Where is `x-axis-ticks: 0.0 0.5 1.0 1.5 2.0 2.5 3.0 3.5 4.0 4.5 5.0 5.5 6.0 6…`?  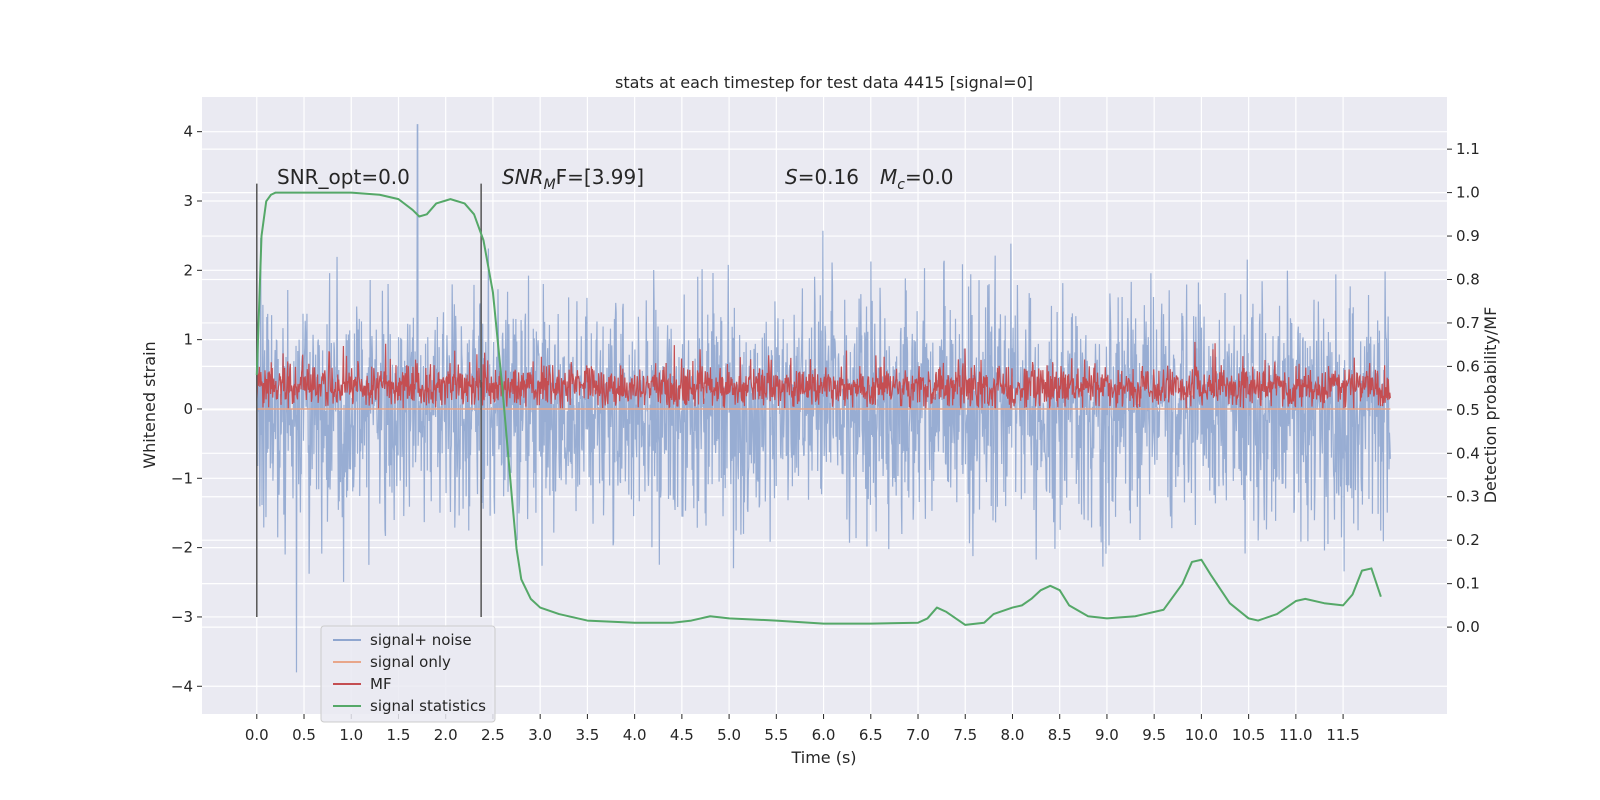 x-axis-ticks: 0.0 0.5 1.0 1.5 2.0 2.5 3.0 3.5 4.0 4.5 5.0 5.5 6.0 6… is located at coordinates (802, 729).